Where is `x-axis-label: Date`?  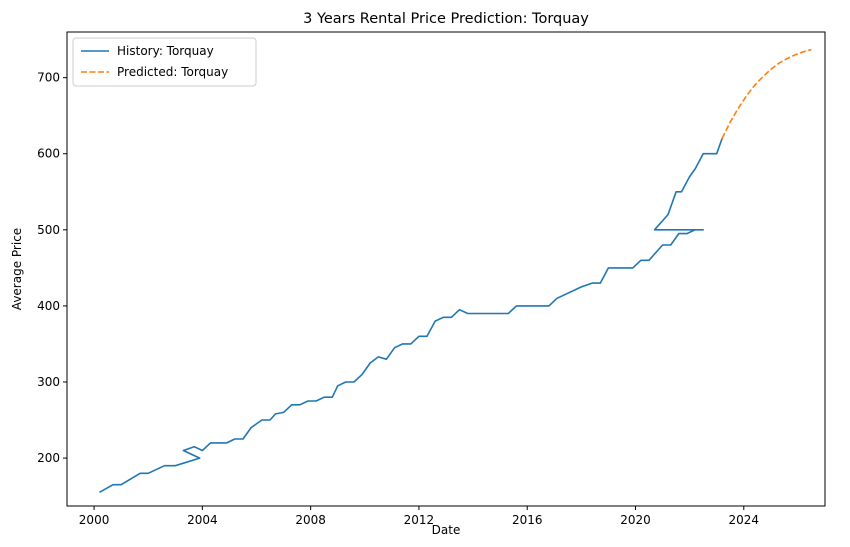
x-axis-label: Date is located at coordinates (446, 530).